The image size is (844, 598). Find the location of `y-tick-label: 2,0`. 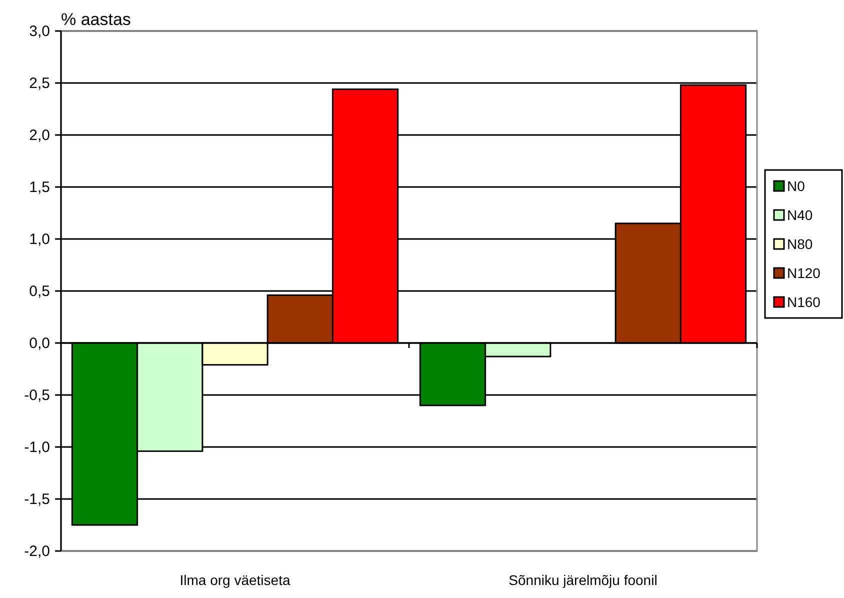

y-tick-label: 2,0 is located at coordinates (39, 135).